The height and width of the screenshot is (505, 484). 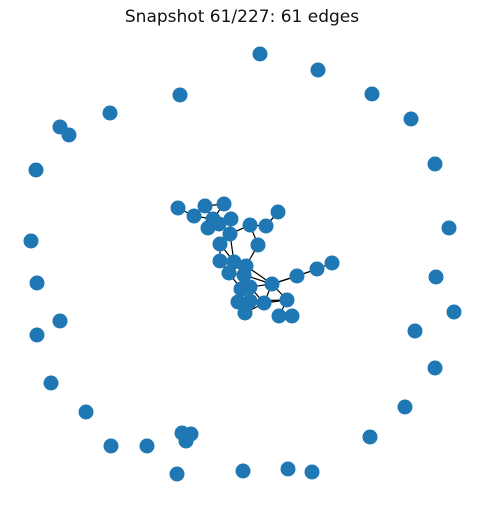 What do you see at coordinates (242, 17) in the screenshot?
I see `graph-title: Snapshot 61/227: 61 edges` at bounding box center [242, 17].